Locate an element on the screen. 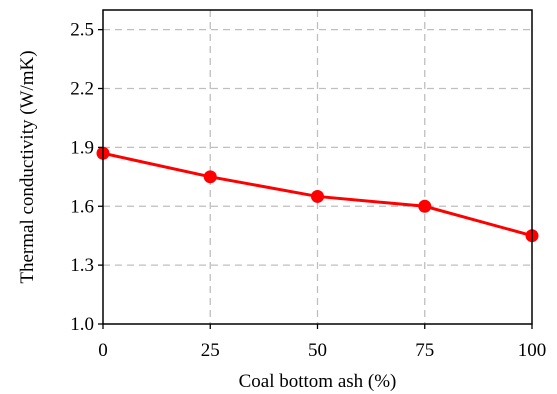 The image size is (557, 394). x-tick-label: 100 is located at coordinates (532, 350).